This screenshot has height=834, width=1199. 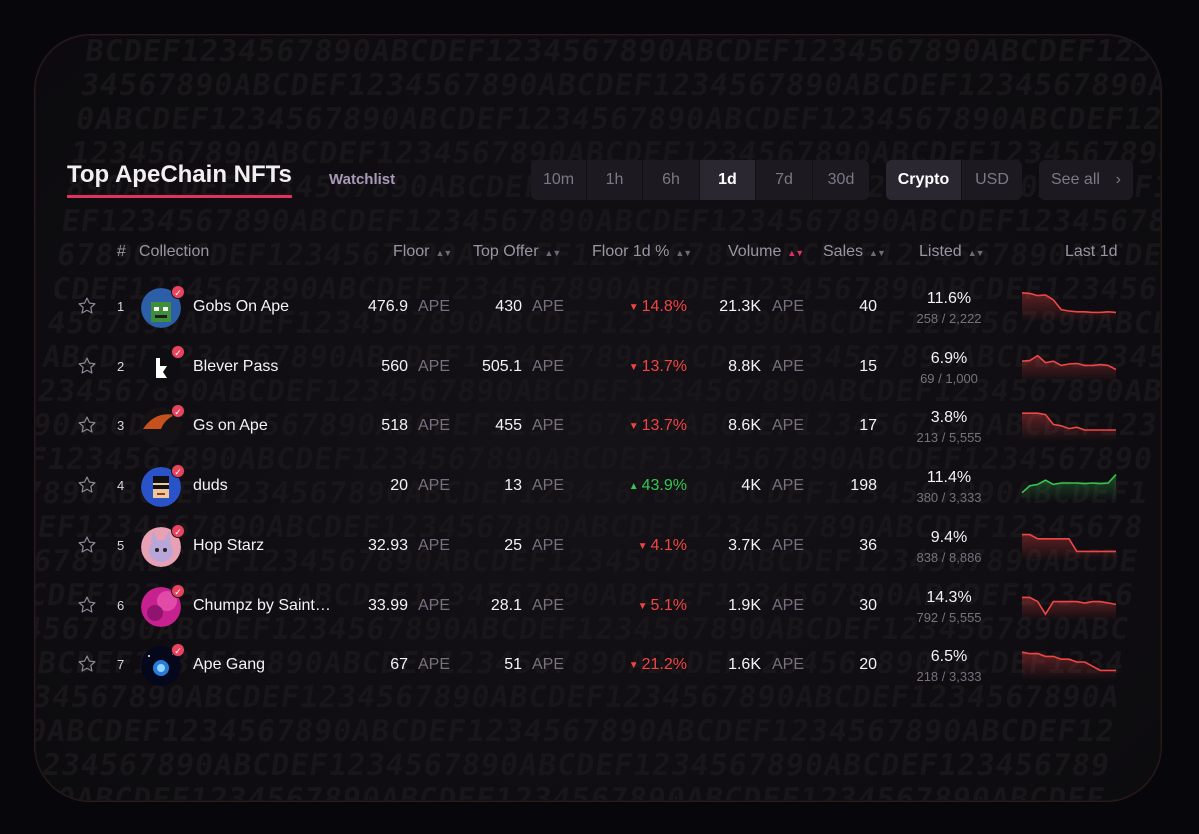 I want to click on floor-price: 33.99, so click(x=387, y=605).